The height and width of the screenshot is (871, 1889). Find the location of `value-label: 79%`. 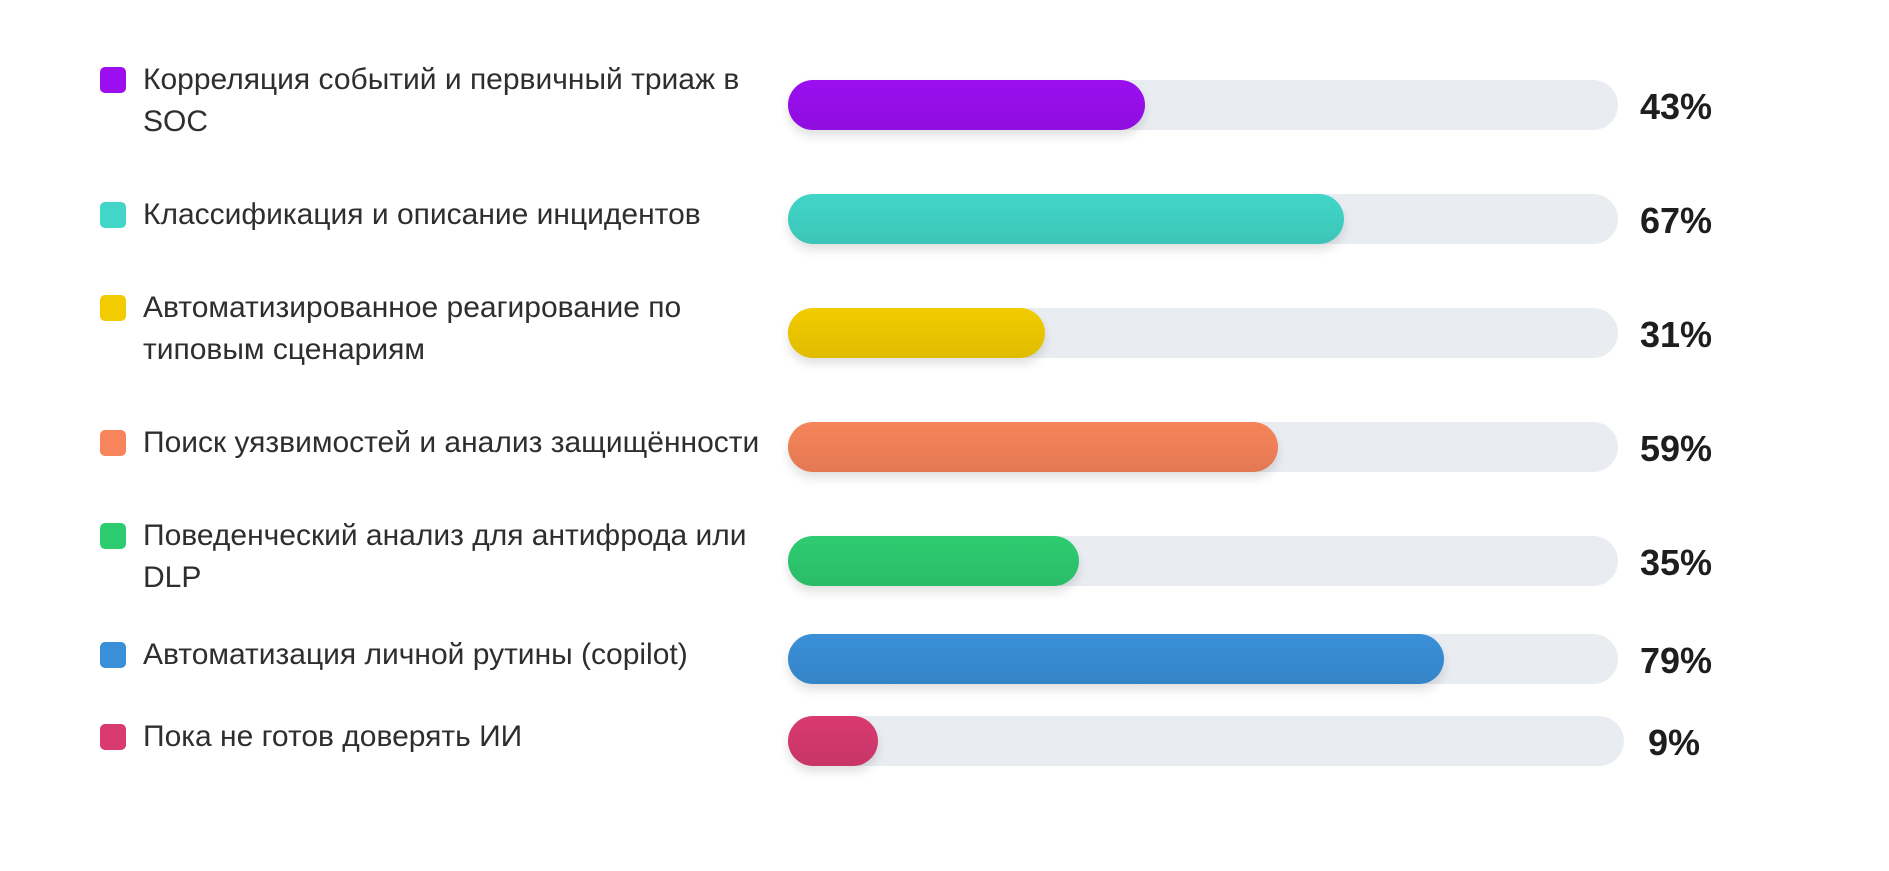

value-label: 79% is located at coordinates (1676, 660).